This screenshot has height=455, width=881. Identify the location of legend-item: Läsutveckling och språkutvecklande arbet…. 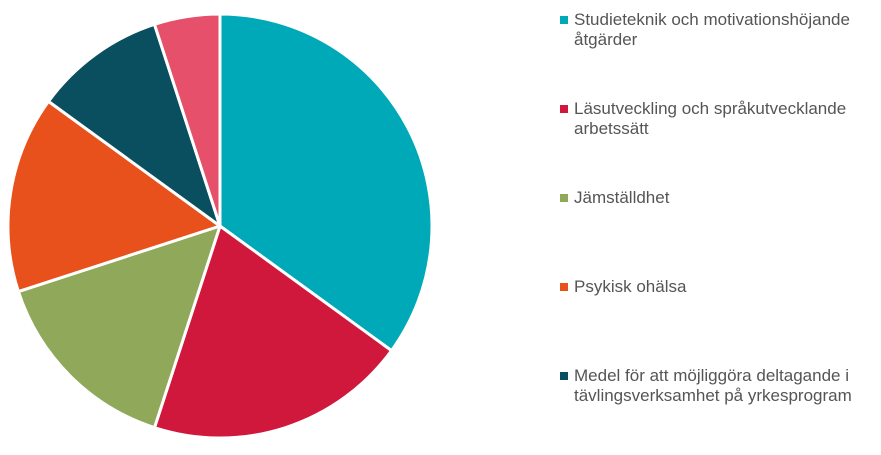
(717, 143).